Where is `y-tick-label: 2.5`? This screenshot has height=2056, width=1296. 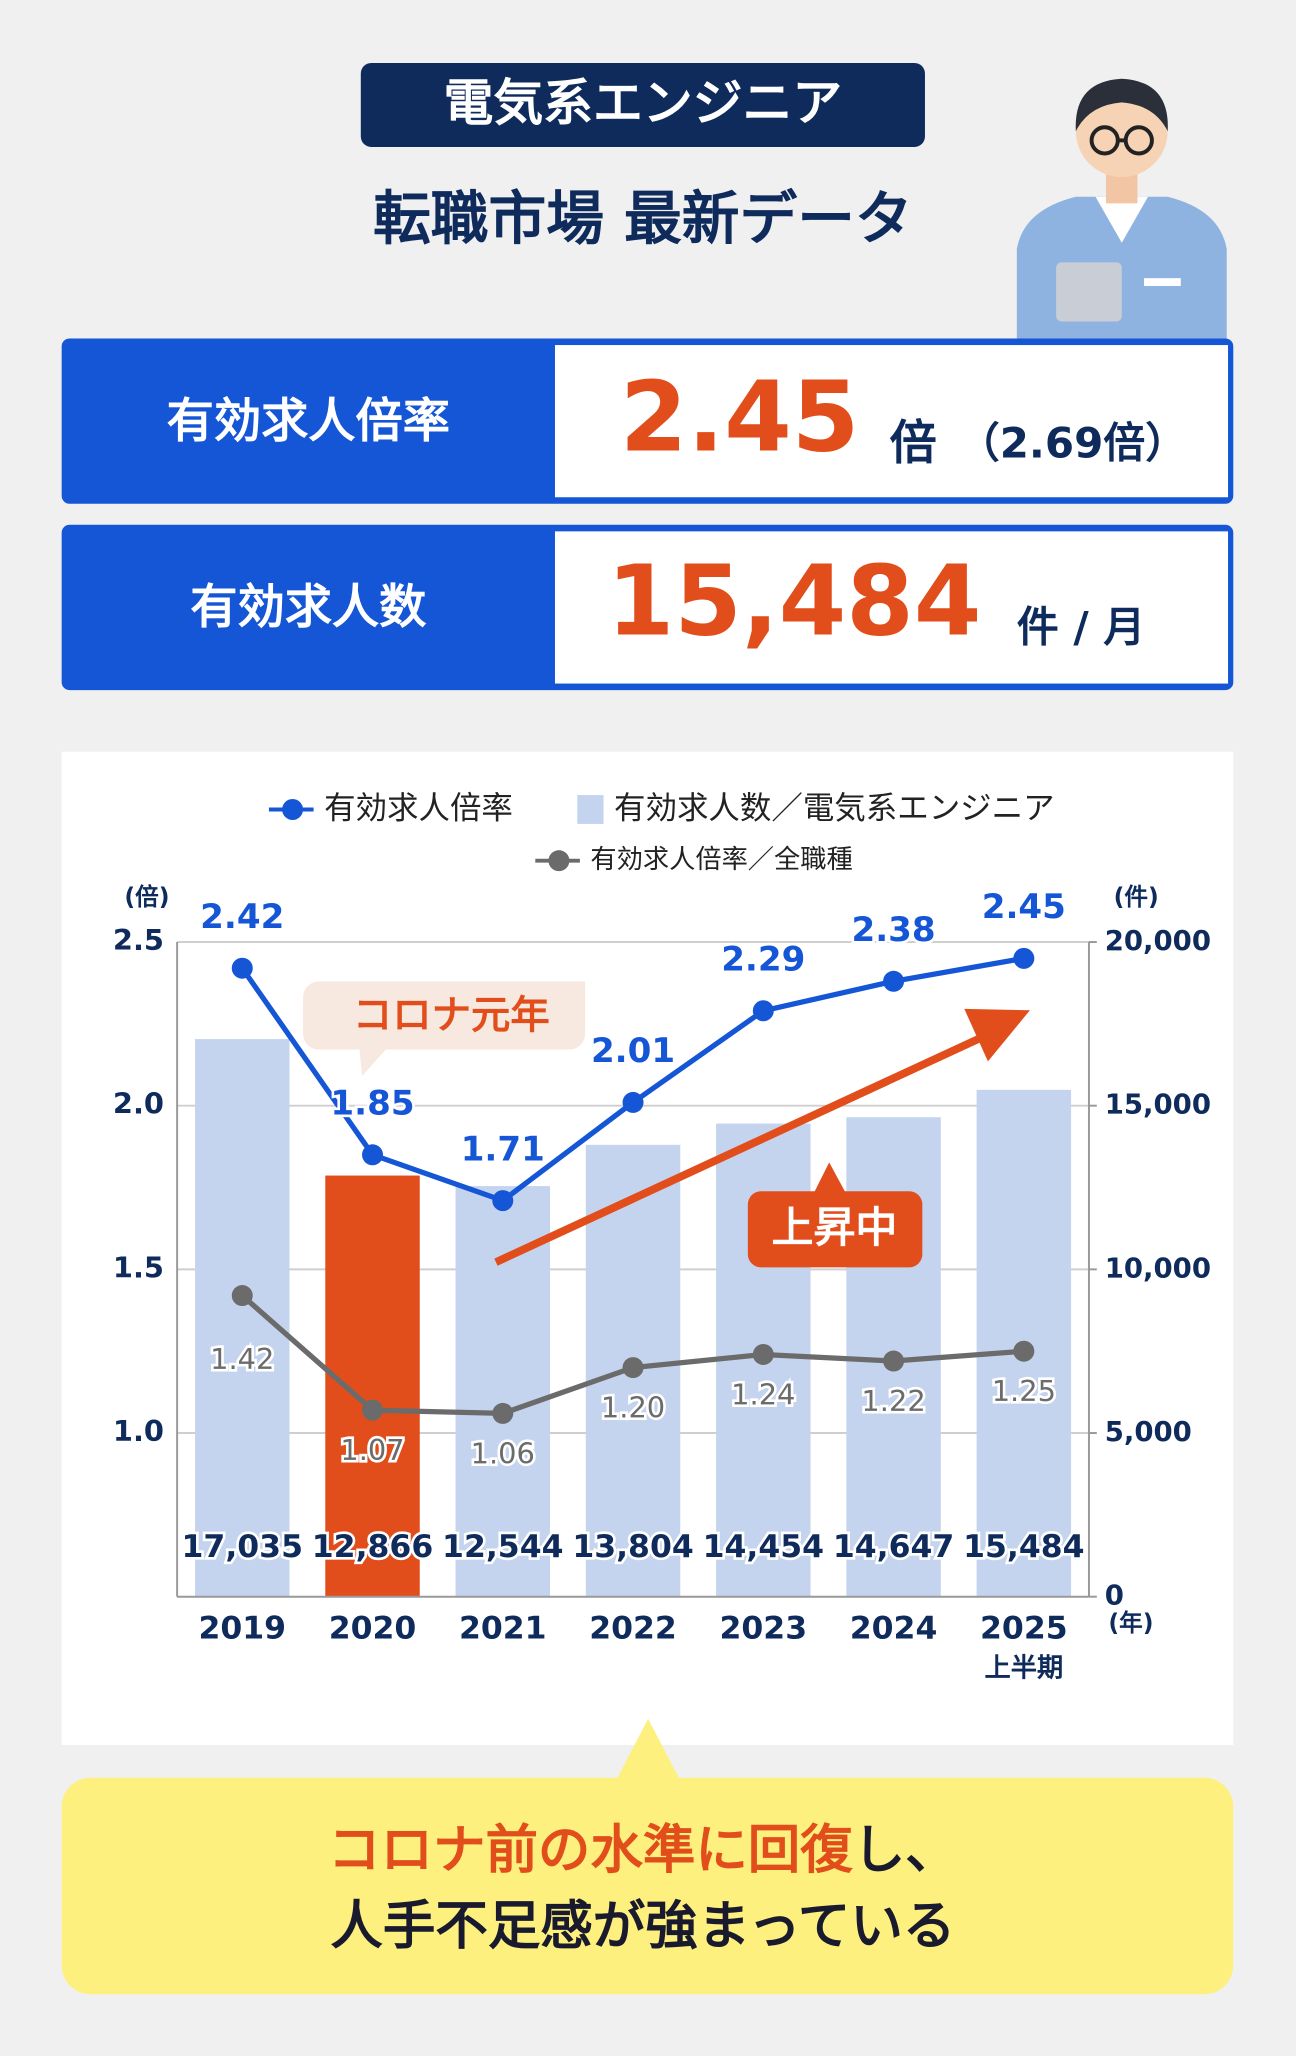
y-tick-label: 2.5 is located at coordinates (138, 940).